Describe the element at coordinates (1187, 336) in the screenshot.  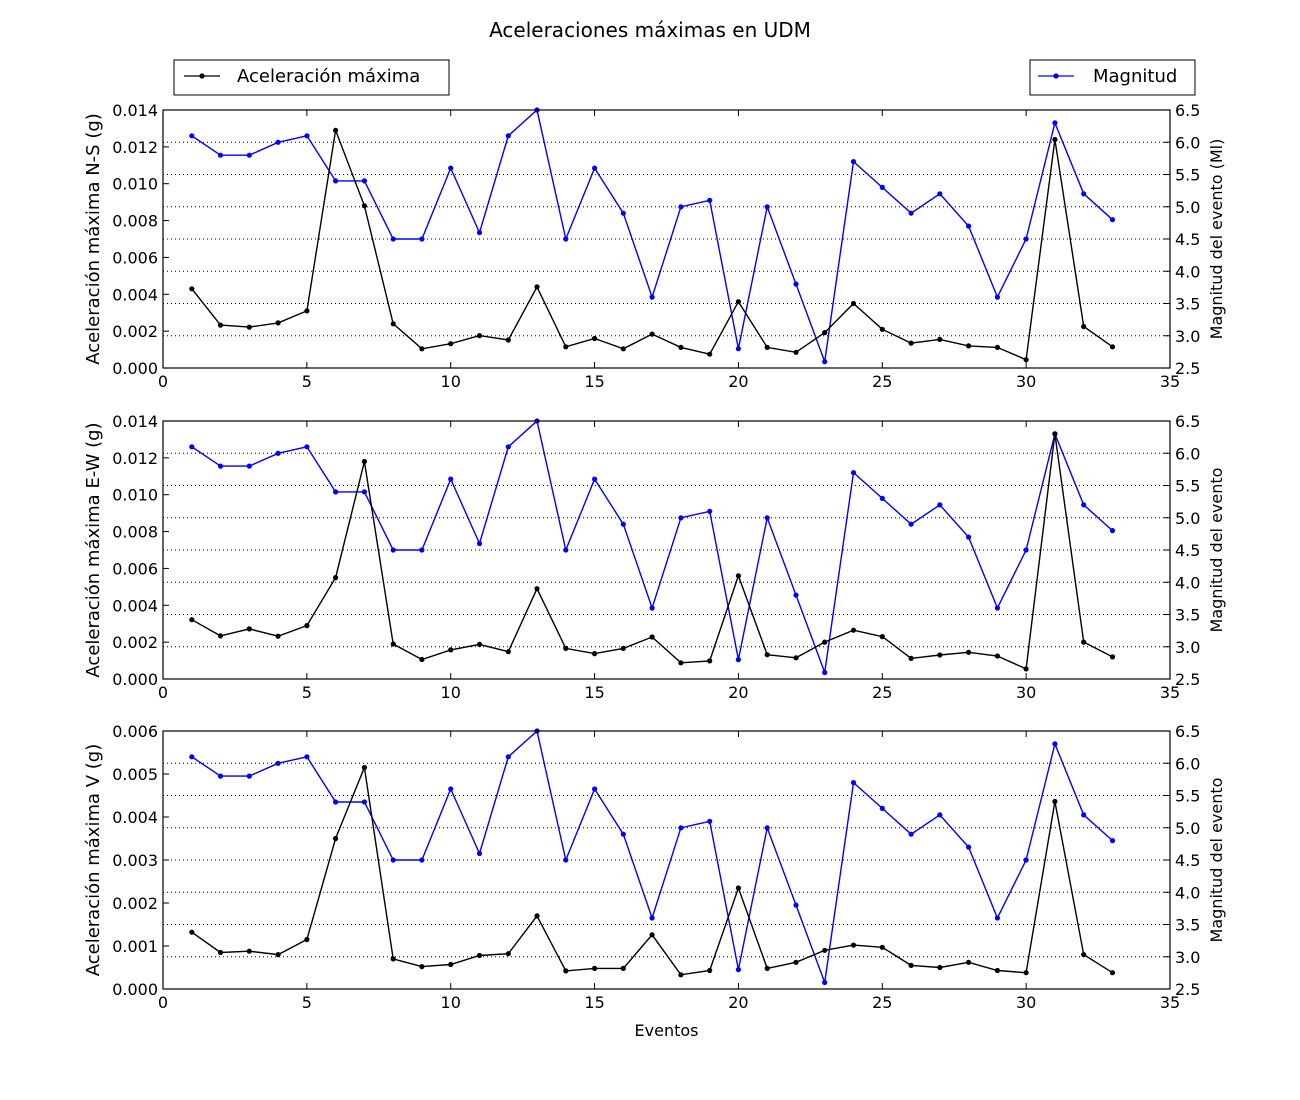
I see `y2-tick-label: 3.0` at that location.